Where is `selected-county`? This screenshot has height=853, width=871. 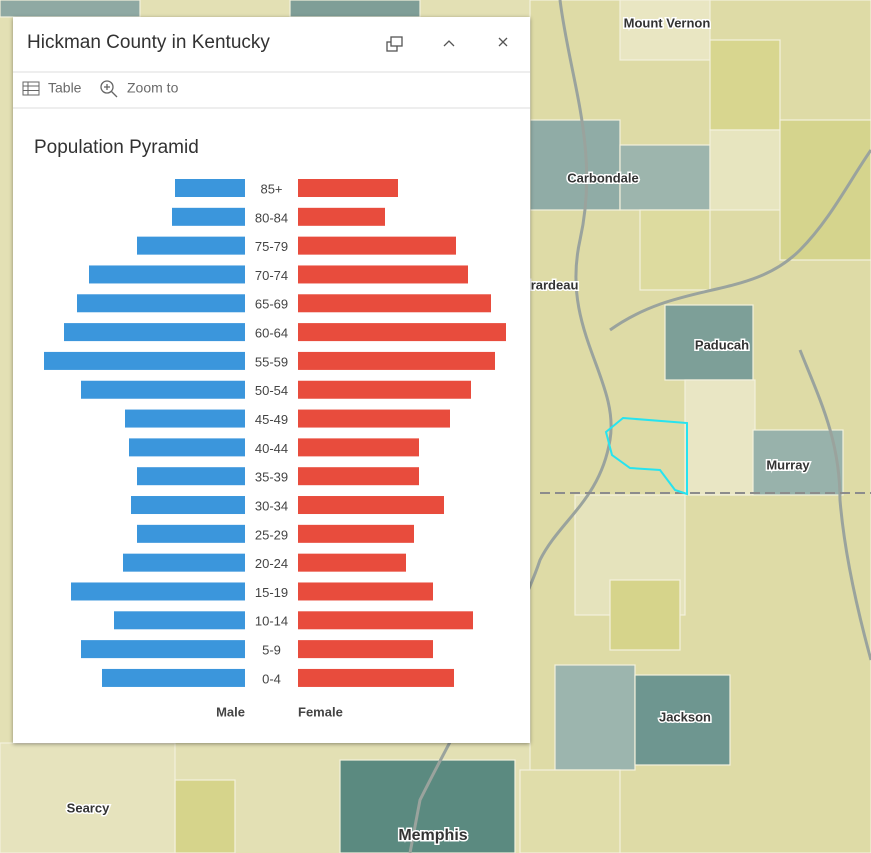
selected-county is located at coordinates (646, 456).